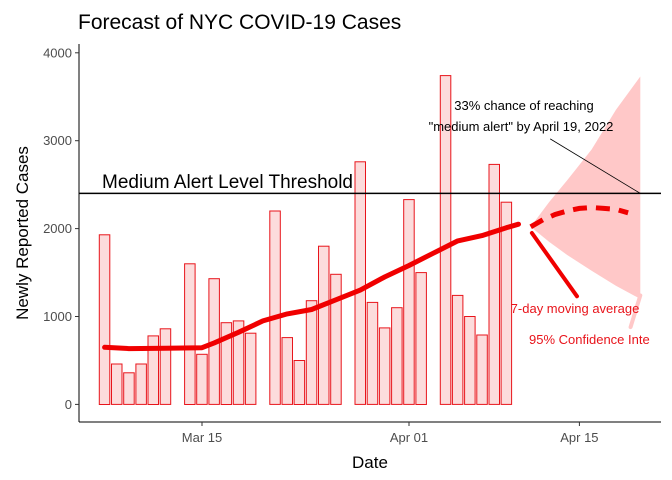 The image size is (672, 480). I want to click on chance-annotation-line1: 33% chance of reaching, so click(523, 105).